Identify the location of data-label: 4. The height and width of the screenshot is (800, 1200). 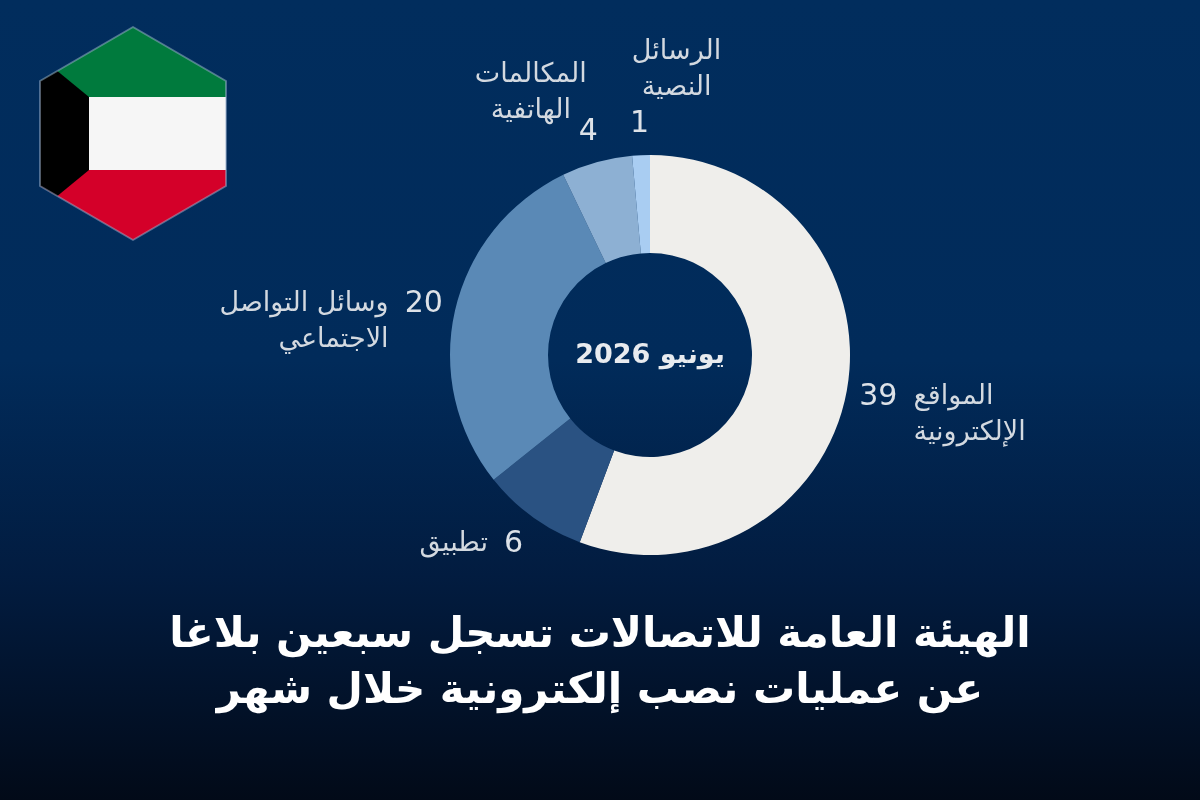
(588, 130).